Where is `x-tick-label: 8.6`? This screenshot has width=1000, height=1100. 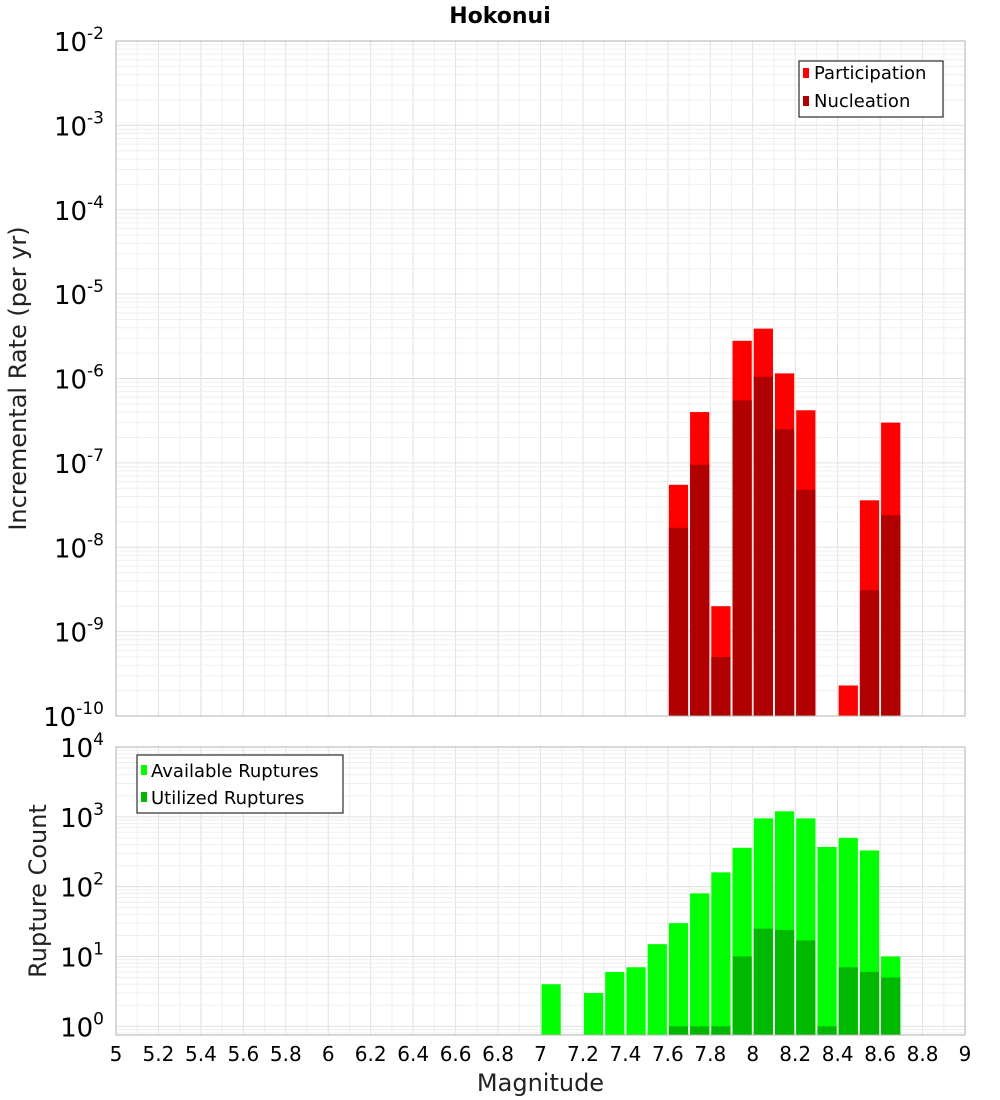 x-tick-label: 8.6 is located at coordinates (880, 1054).